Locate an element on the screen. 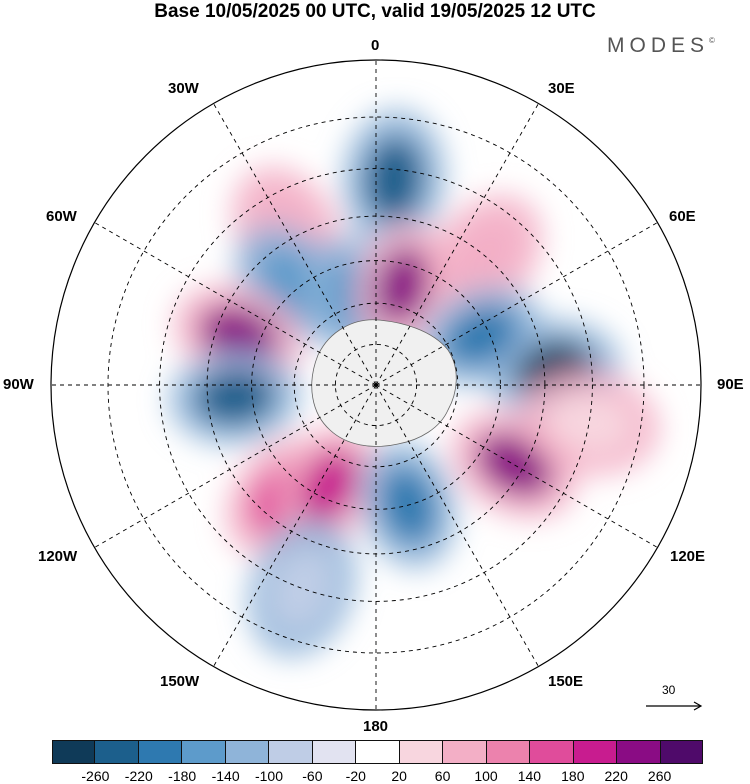 This screenshot has height=784, width=750. lon-label-120w: 120W is located at coordinates (58, 556).